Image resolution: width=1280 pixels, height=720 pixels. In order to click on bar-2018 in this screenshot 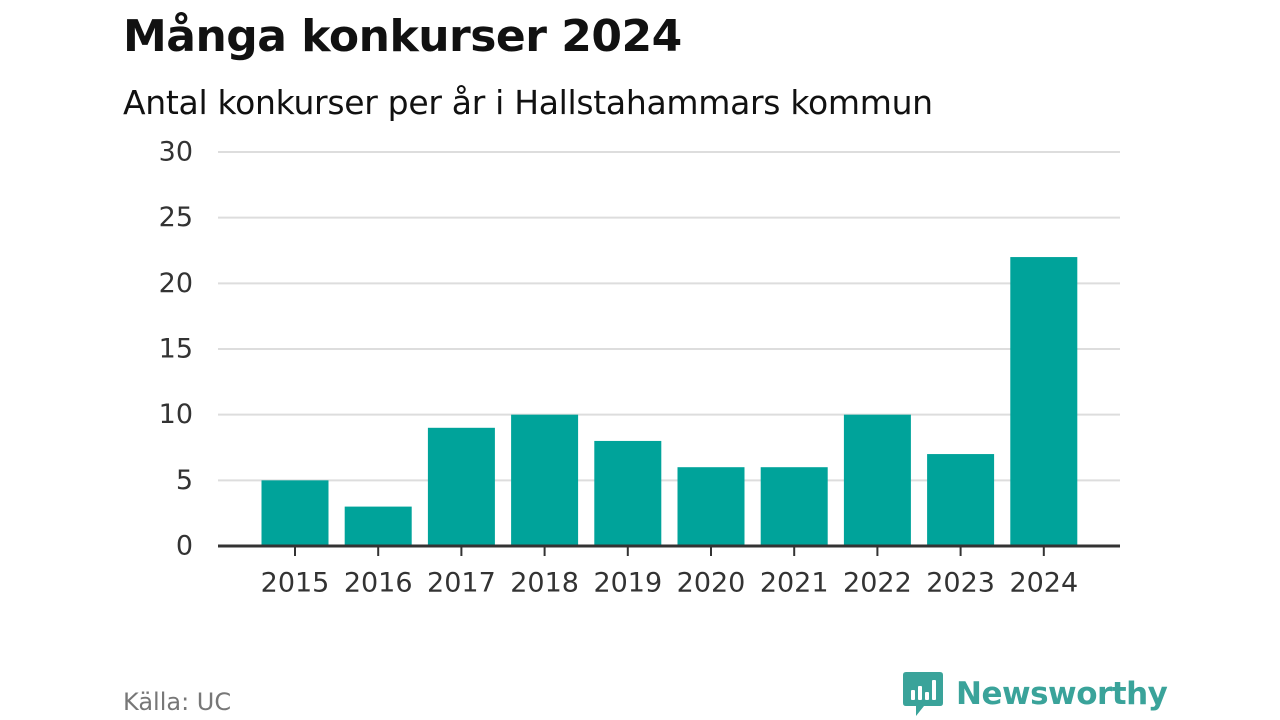, I will do `click(545, 480)`.